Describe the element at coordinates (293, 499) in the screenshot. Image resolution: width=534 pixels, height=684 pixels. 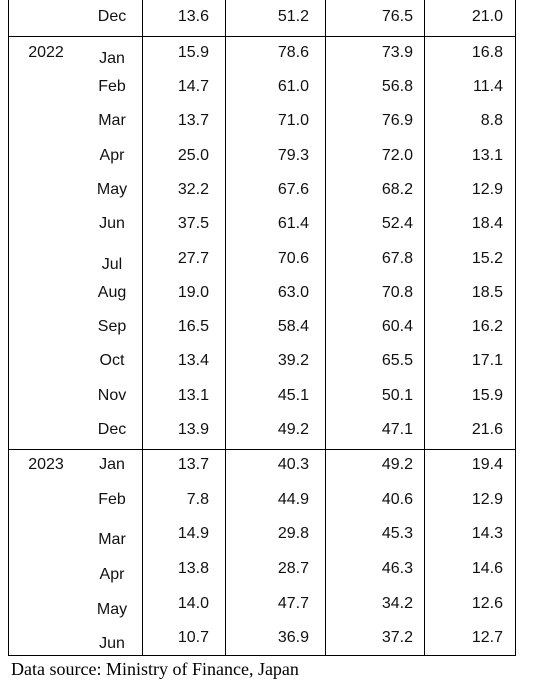
I see `value-cell: 44.9` at that location.